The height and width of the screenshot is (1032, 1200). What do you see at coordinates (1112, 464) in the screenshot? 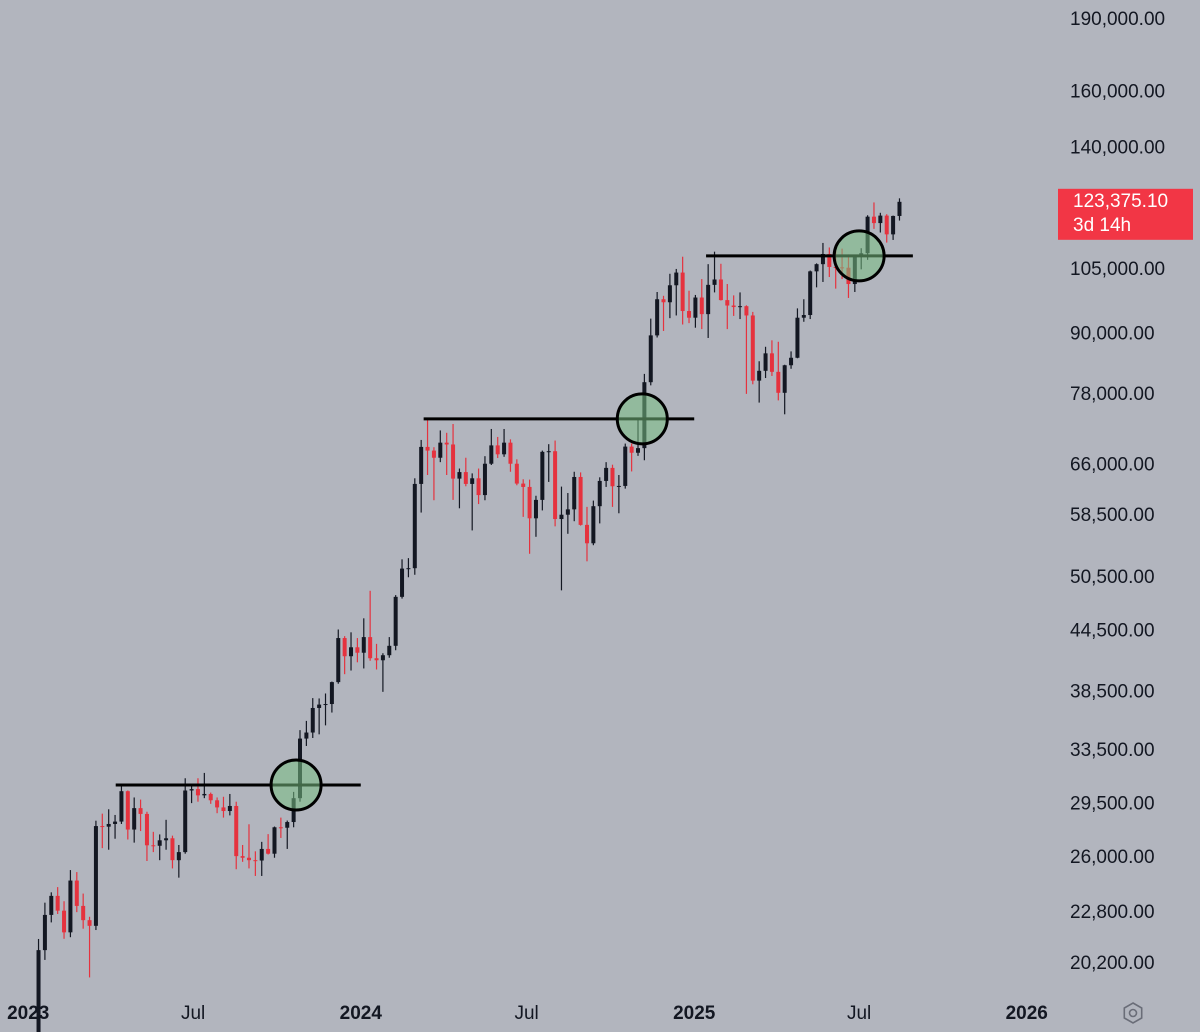
I see `y-tick-label: 66,000.00` at bounding box center [1112, 464].